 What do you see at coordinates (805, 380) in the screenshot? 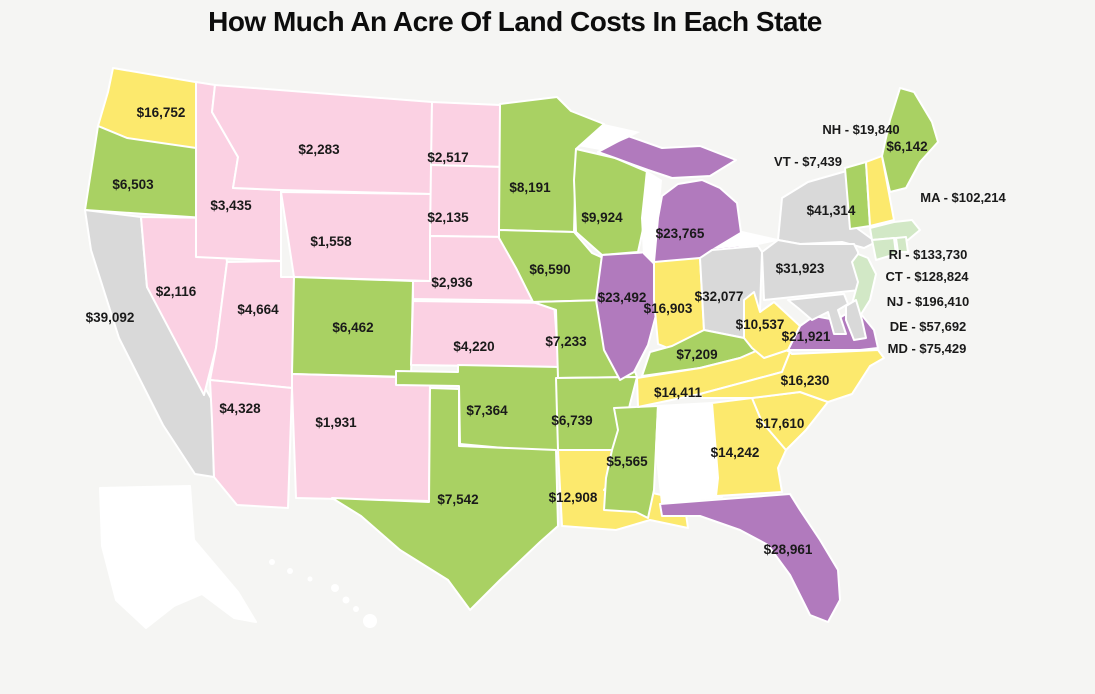
I see `label-NC: $16,230` at bounding box center [805, 380].